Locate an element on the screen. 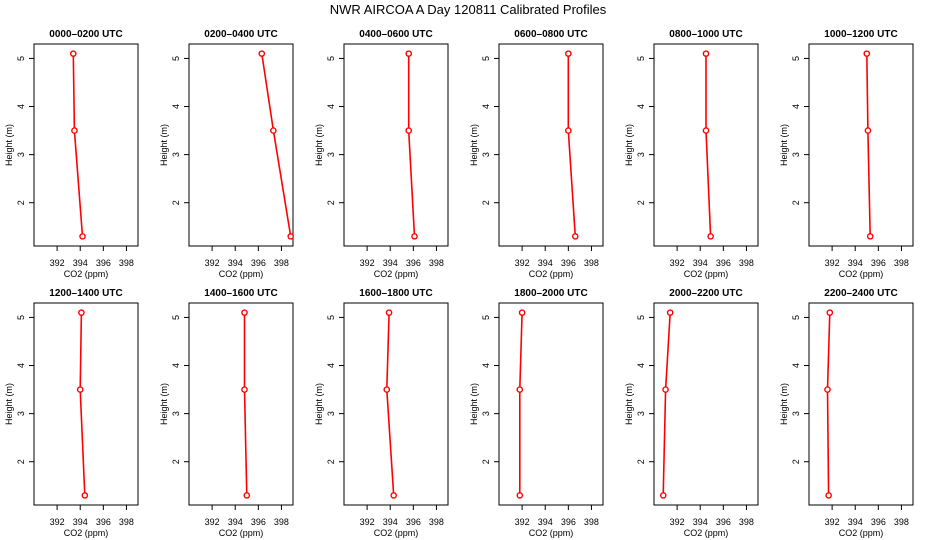 Image resolution: width=936 pixels, height=540 pixels. panel-title: 0000–0200 UTC is located at coordinates (85, 34).